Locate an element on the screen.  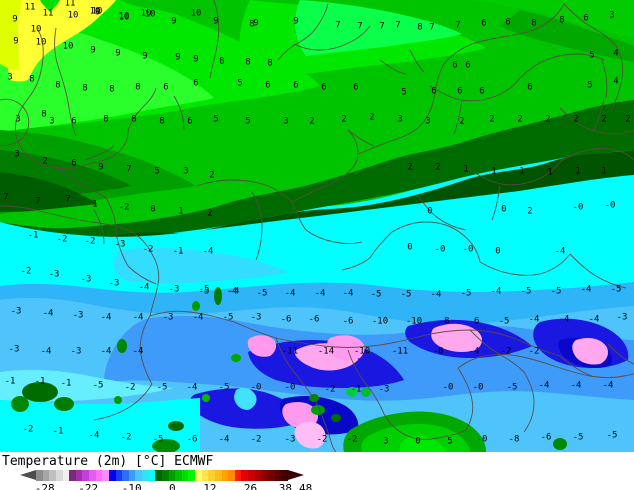
colorbar-tick: -10 is located at coordinates (131, 486).